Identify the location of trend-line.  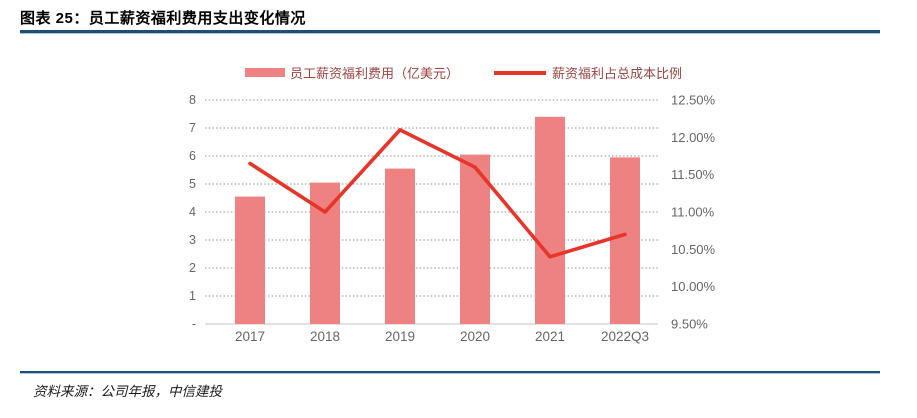
(437, 193).